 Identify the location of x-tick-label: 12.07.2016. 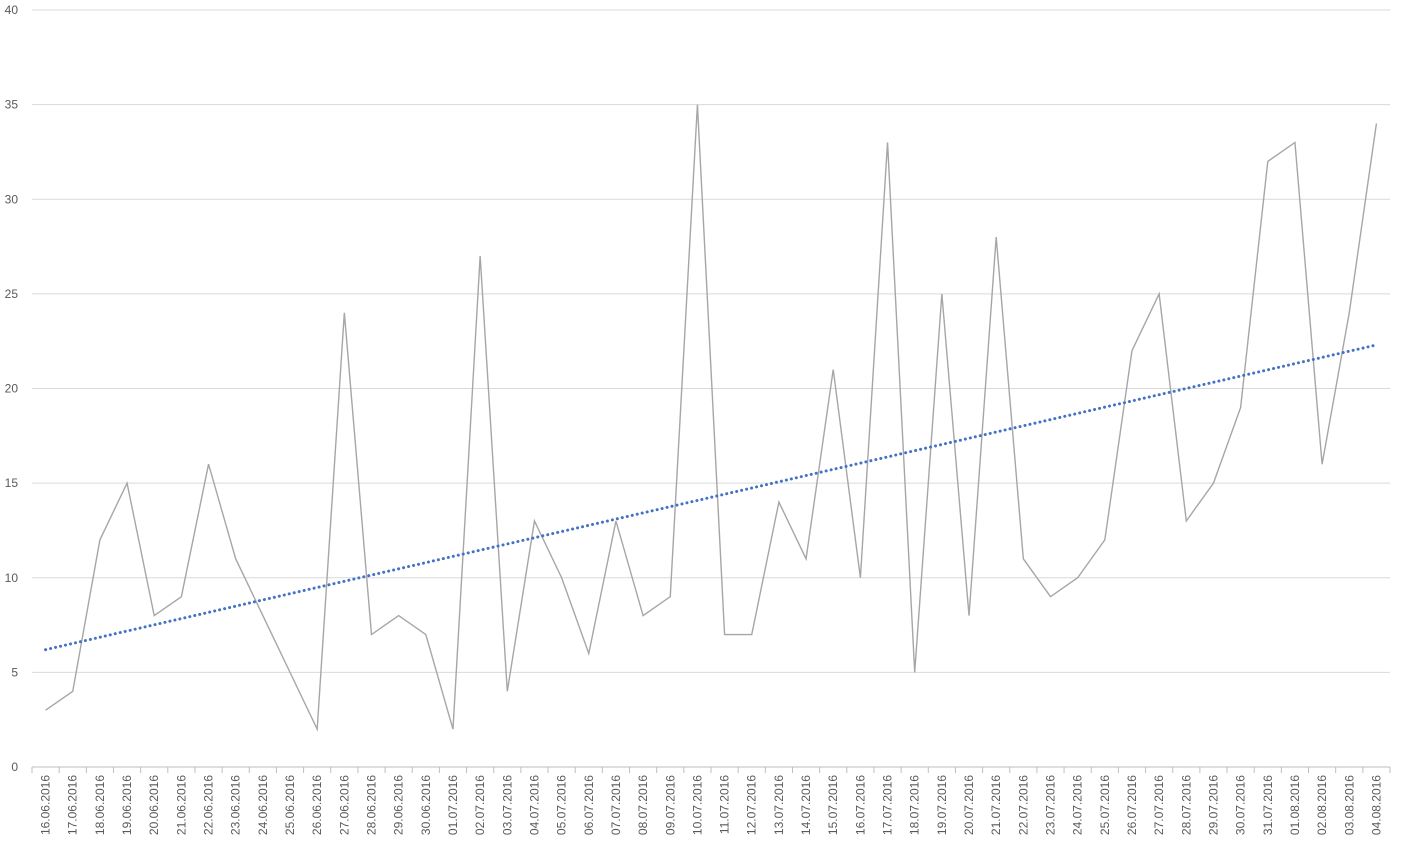
(752, 805).